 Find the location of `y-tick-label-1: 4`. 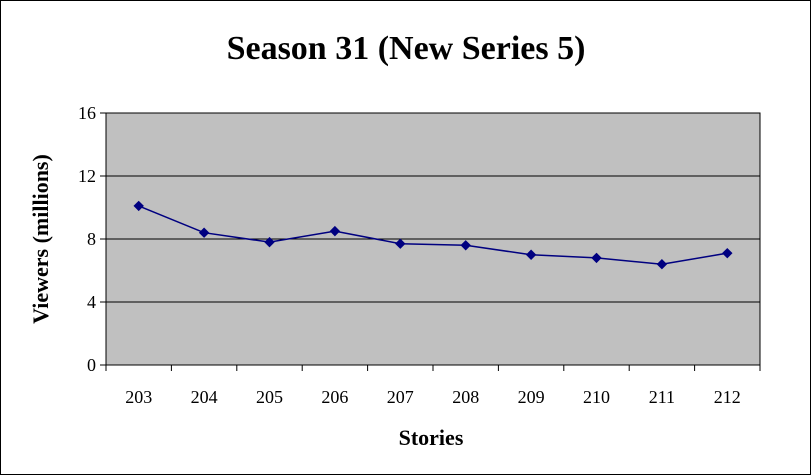

y-tick-label-1: 4 is located at coordinates (91, 302).